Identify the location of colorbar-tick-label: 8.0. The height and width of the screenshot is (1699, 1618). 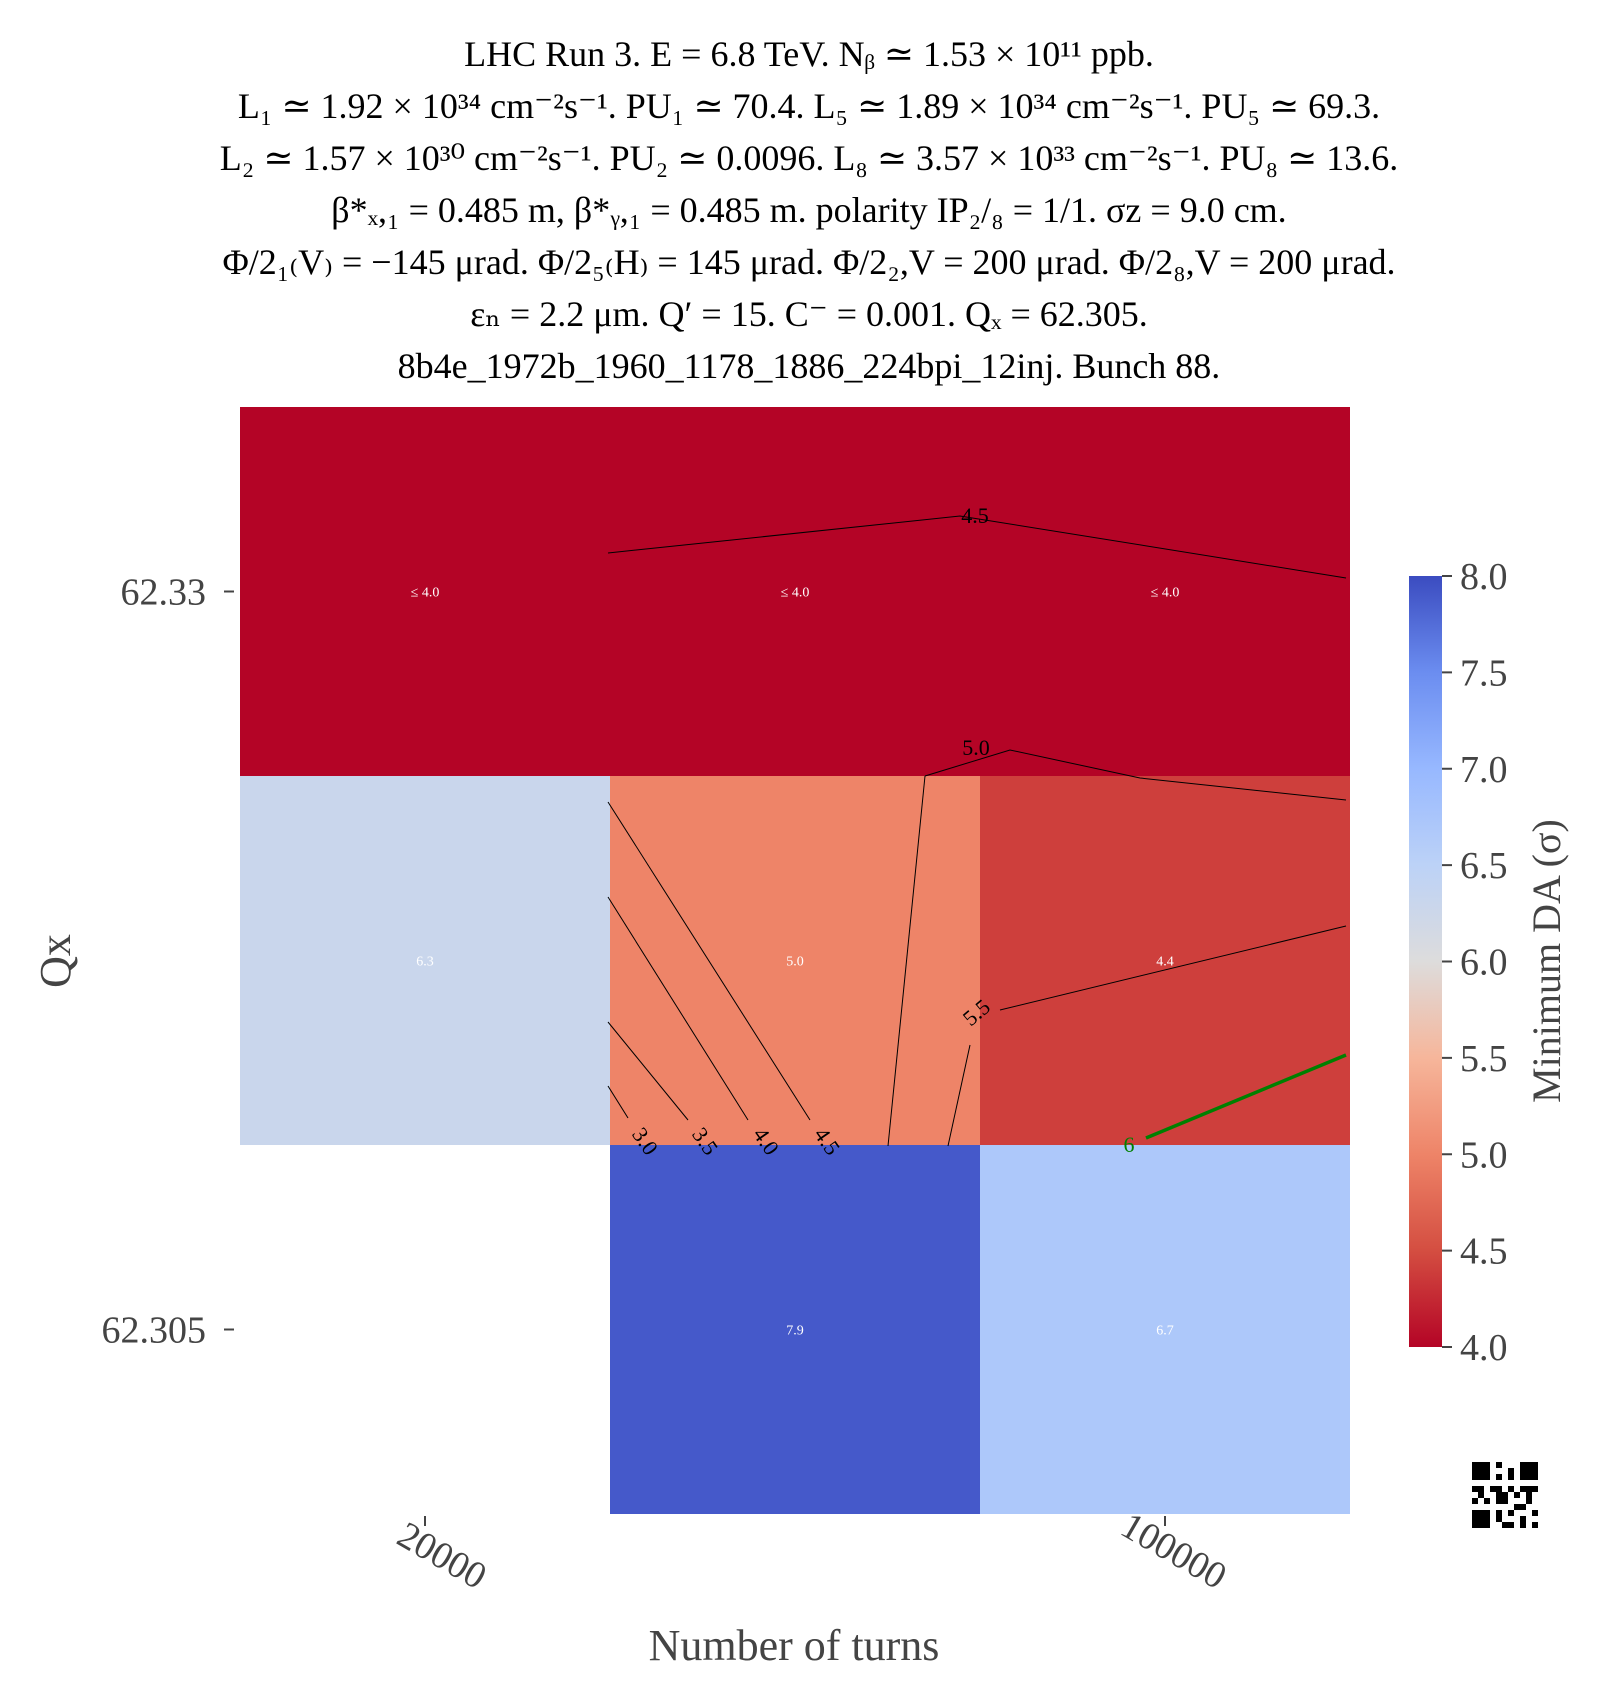
(1484, 577).